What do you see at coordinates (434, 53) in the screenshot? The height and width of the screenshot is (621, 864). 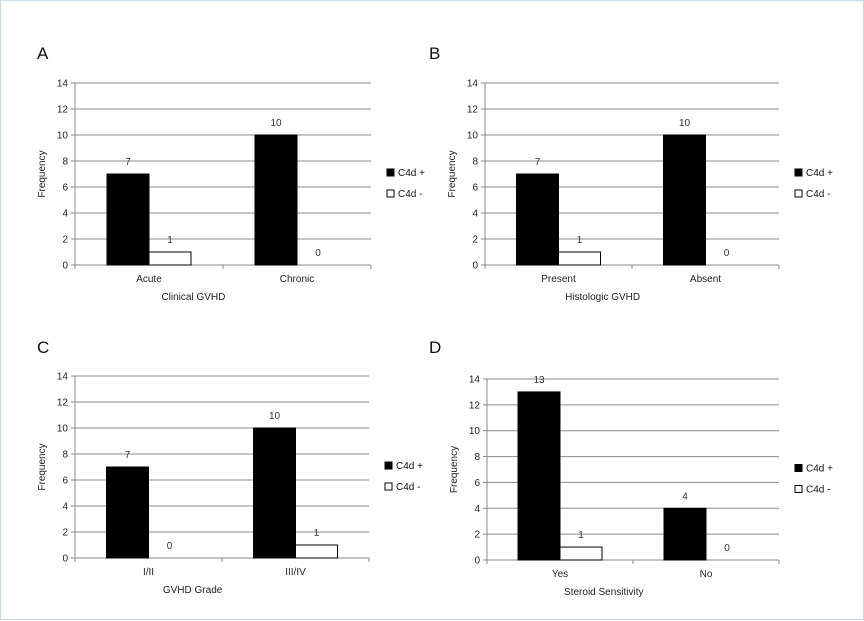 I see `panel-letter: B` at bounding box center [434, 53].